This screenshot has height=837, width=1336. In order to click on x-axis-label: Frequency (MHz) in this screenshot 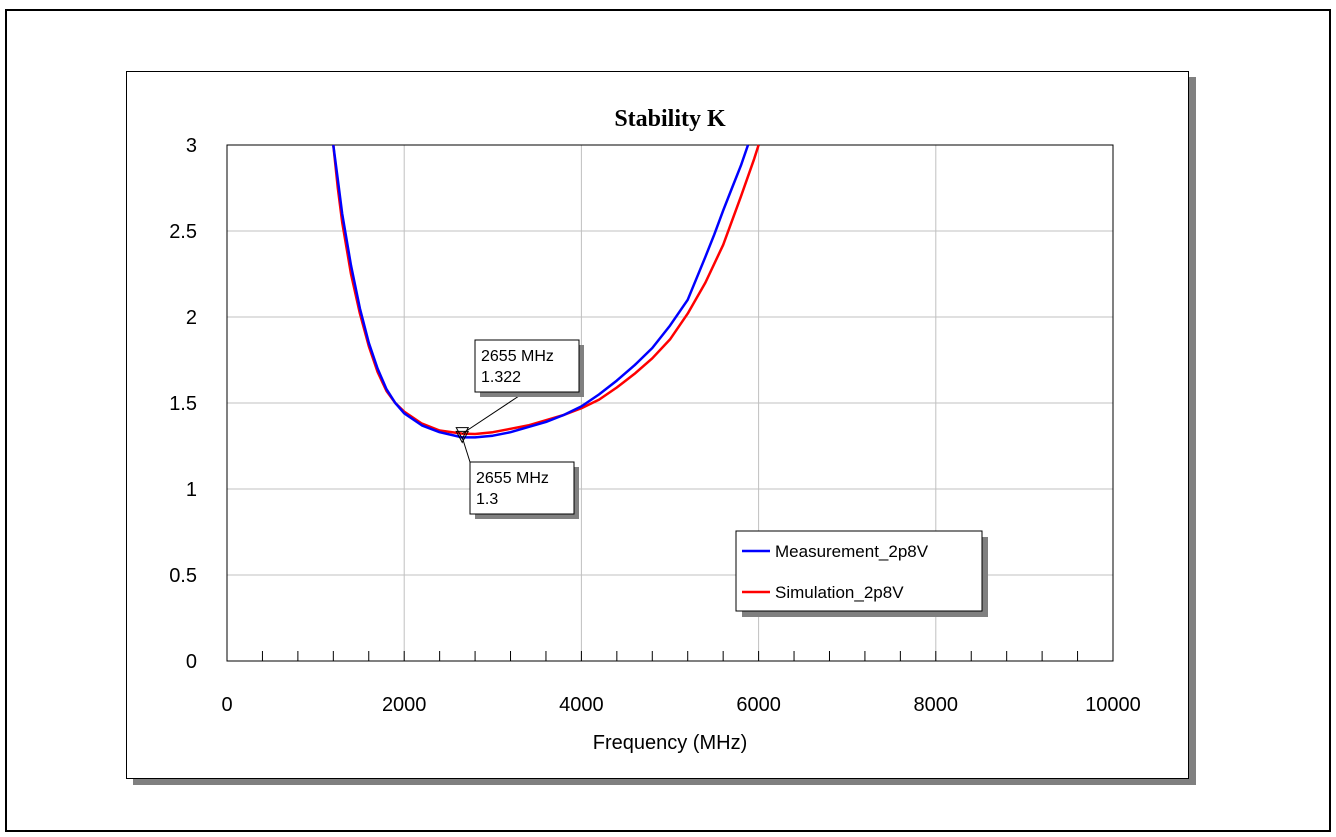, I will do `click(670, 743)`.